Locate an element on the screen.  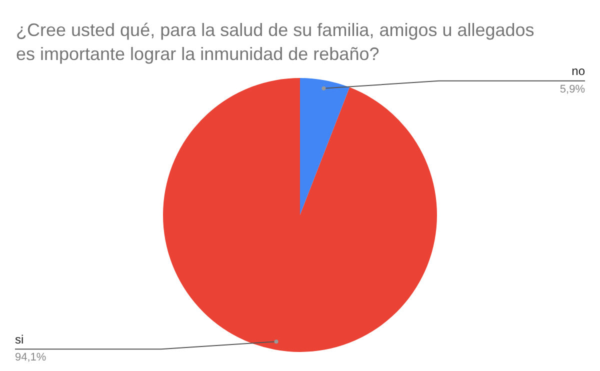
data-label: 5,9% is located at coordinates (573, 89).